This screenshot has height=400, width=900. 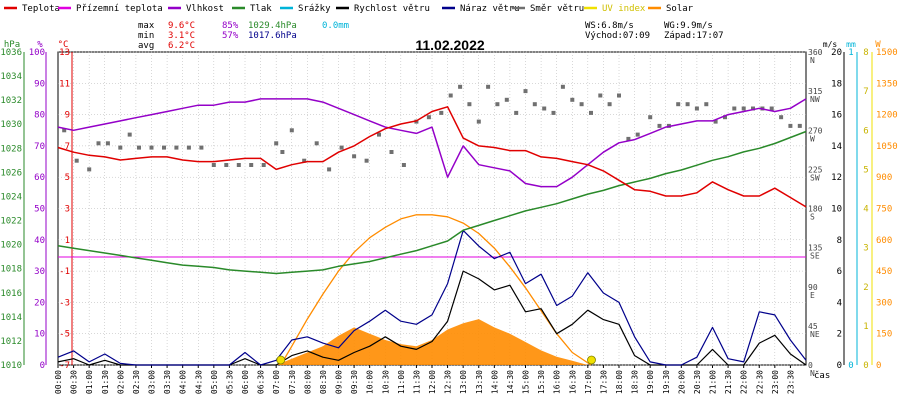 I want to click on legend-label: Teplota, so click(x=41, y=9).